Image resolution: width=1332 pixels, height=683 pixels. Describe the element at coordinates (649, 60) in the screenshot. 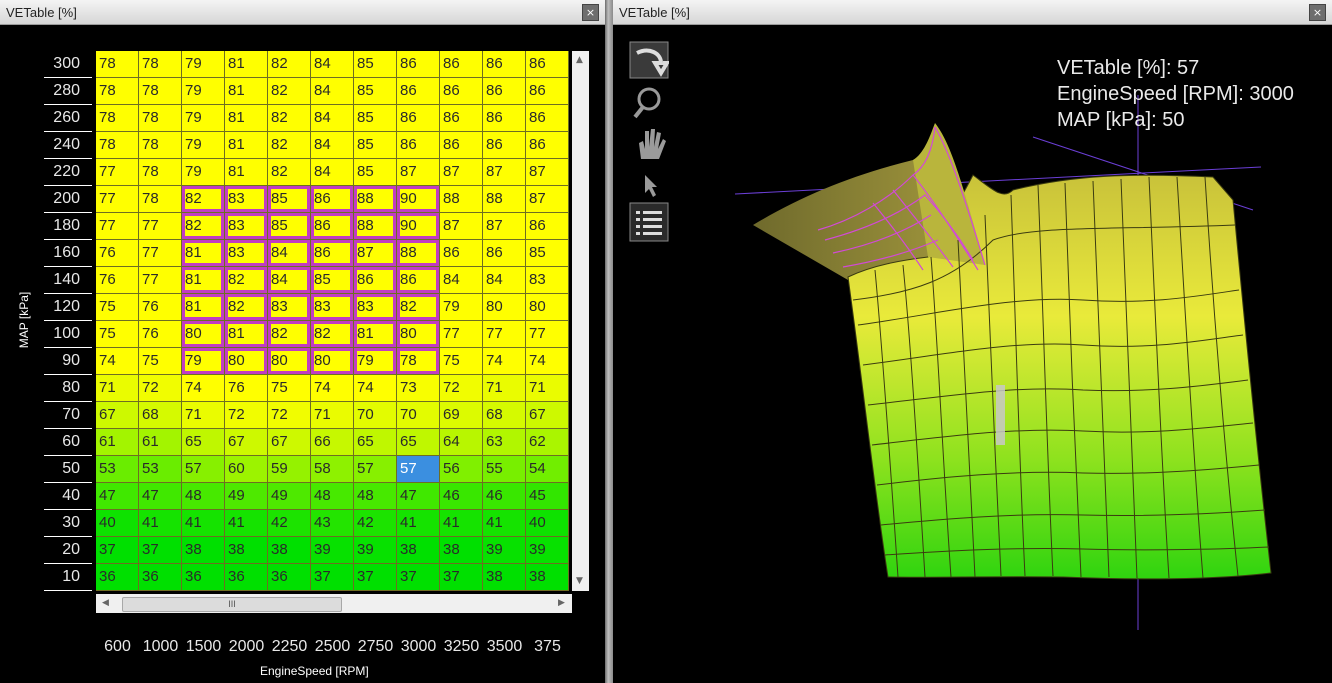

I see `rotate-icon` at that location.